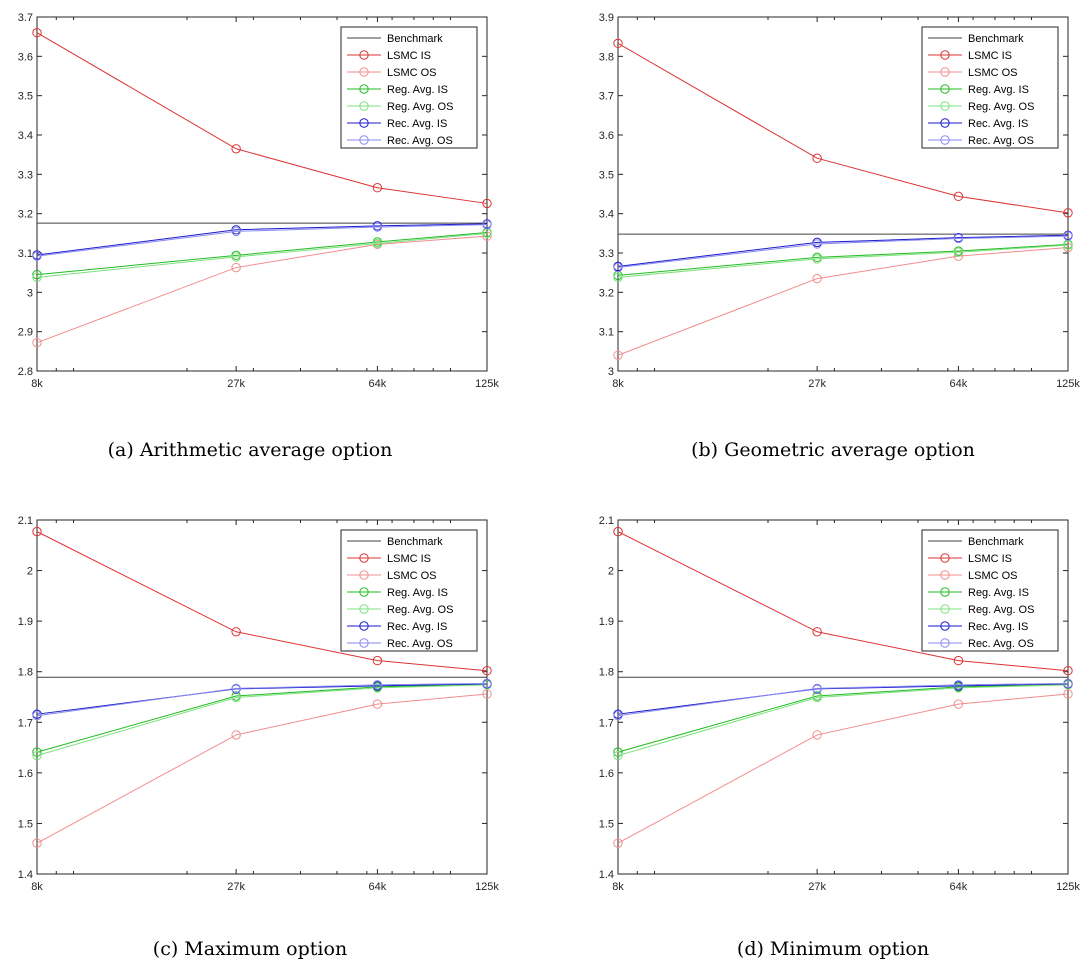 The height and width of the screenshot is (969, 1086). I want to click on panel-caption: (a) Arithmetic average option, so click(250, 450).